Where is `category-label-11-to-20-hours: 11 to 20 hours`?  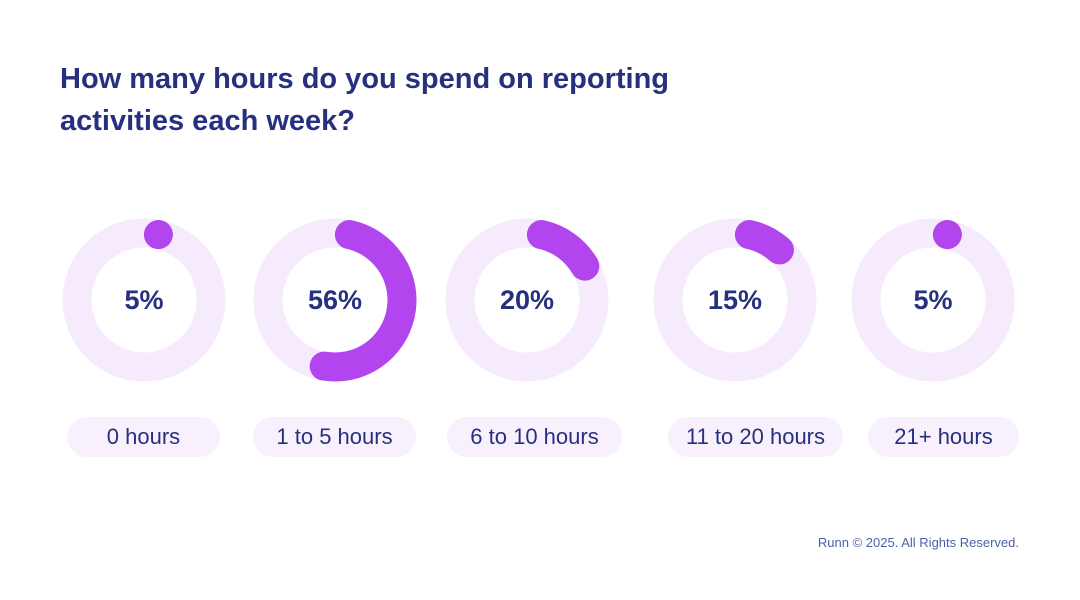 category-label-11-to-20-hours: 11 to 20 hours is located at coordinates (755, 437).